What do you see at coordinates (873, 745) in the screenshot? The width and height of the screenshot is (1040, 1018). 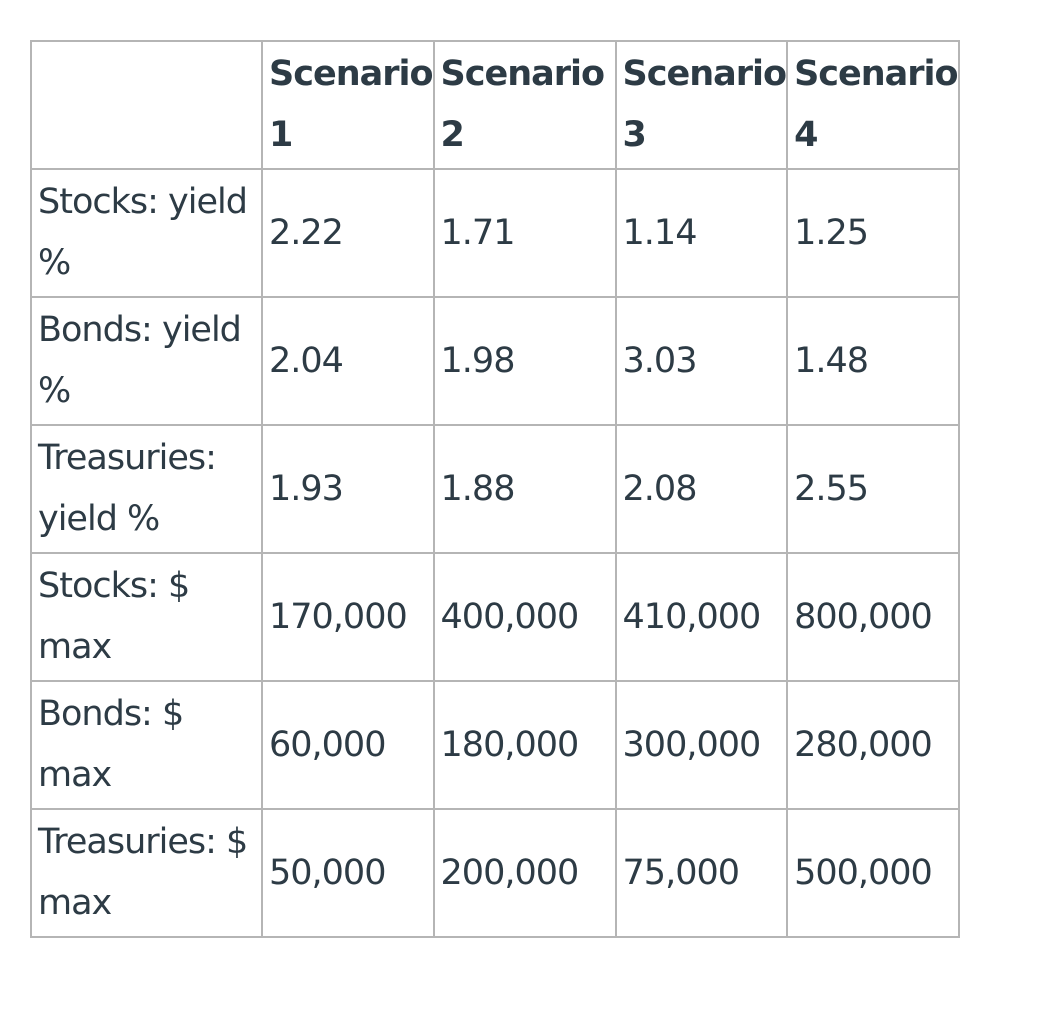 I see `table-cell: 280,000` at bounding box center [873, 745].